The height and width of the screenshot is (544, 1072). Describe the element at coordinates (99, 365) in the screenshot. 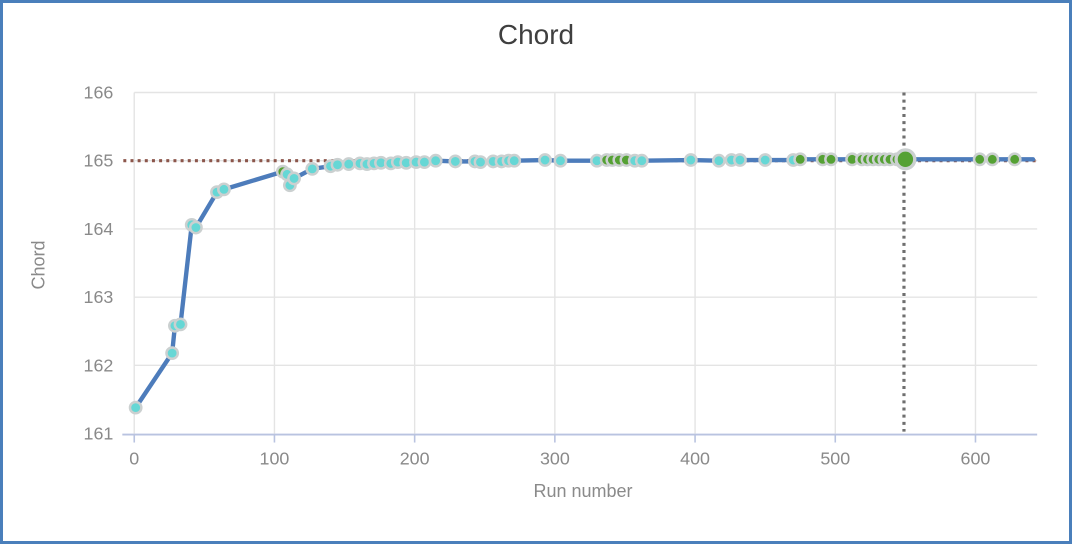

I see `y-tick-label: 162` at that location.